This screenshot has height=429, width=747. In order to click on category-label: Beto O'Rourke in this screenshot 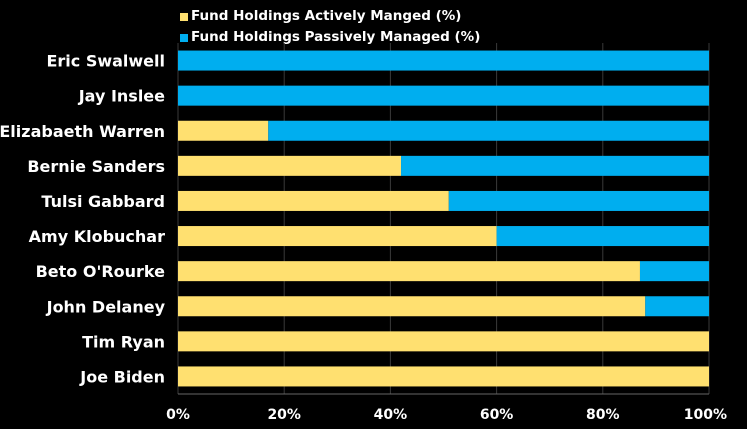, I will do `click(101, 271)`.